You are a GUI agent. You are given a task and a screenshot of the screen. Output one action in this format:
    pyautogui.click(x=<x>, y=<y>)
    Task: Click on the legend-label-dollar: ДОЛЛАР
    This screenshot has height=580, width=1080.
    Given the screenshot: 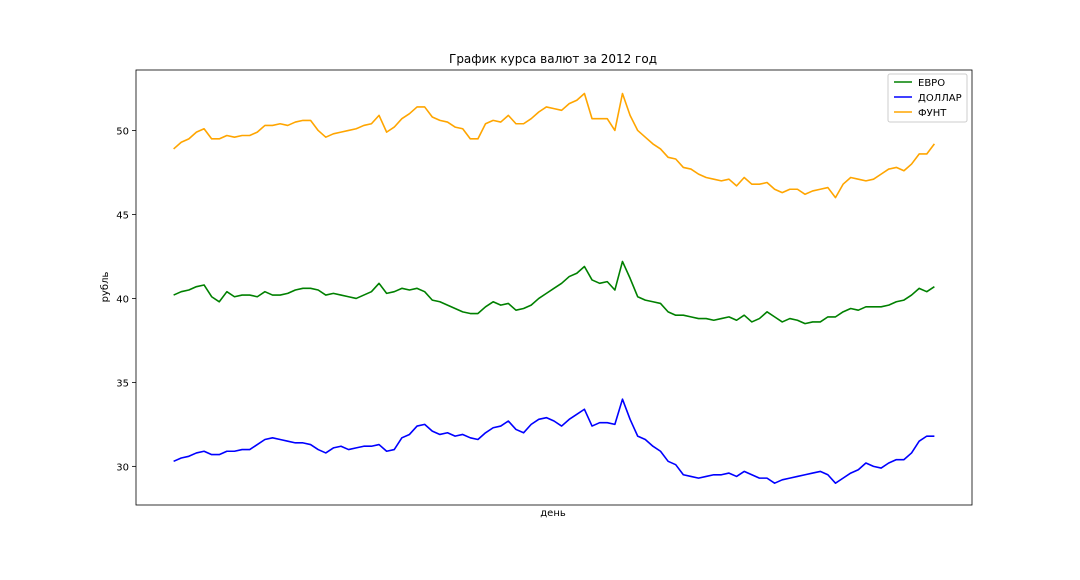 What is the action you would take?
    pyautogui.click(x=940, y=98)
    